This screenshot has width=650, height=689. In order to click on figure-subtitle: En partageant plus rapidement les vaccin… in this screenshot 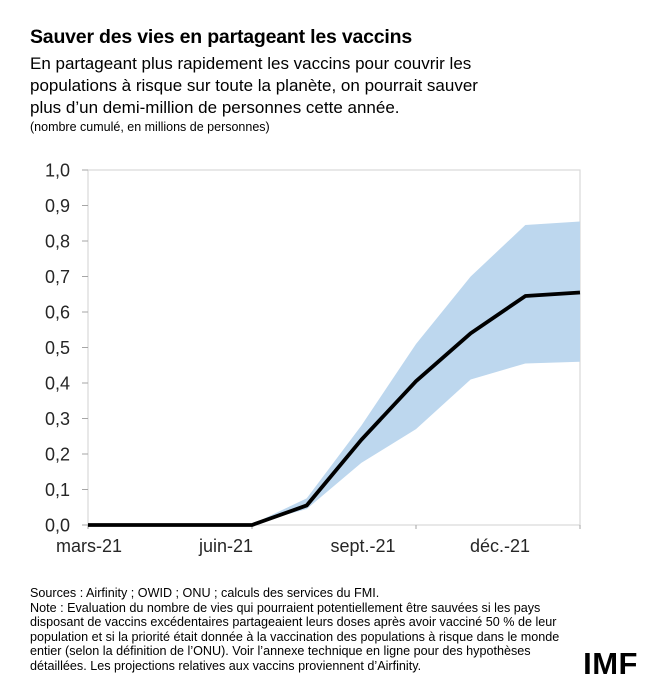, I will do `click(254, 86)`.